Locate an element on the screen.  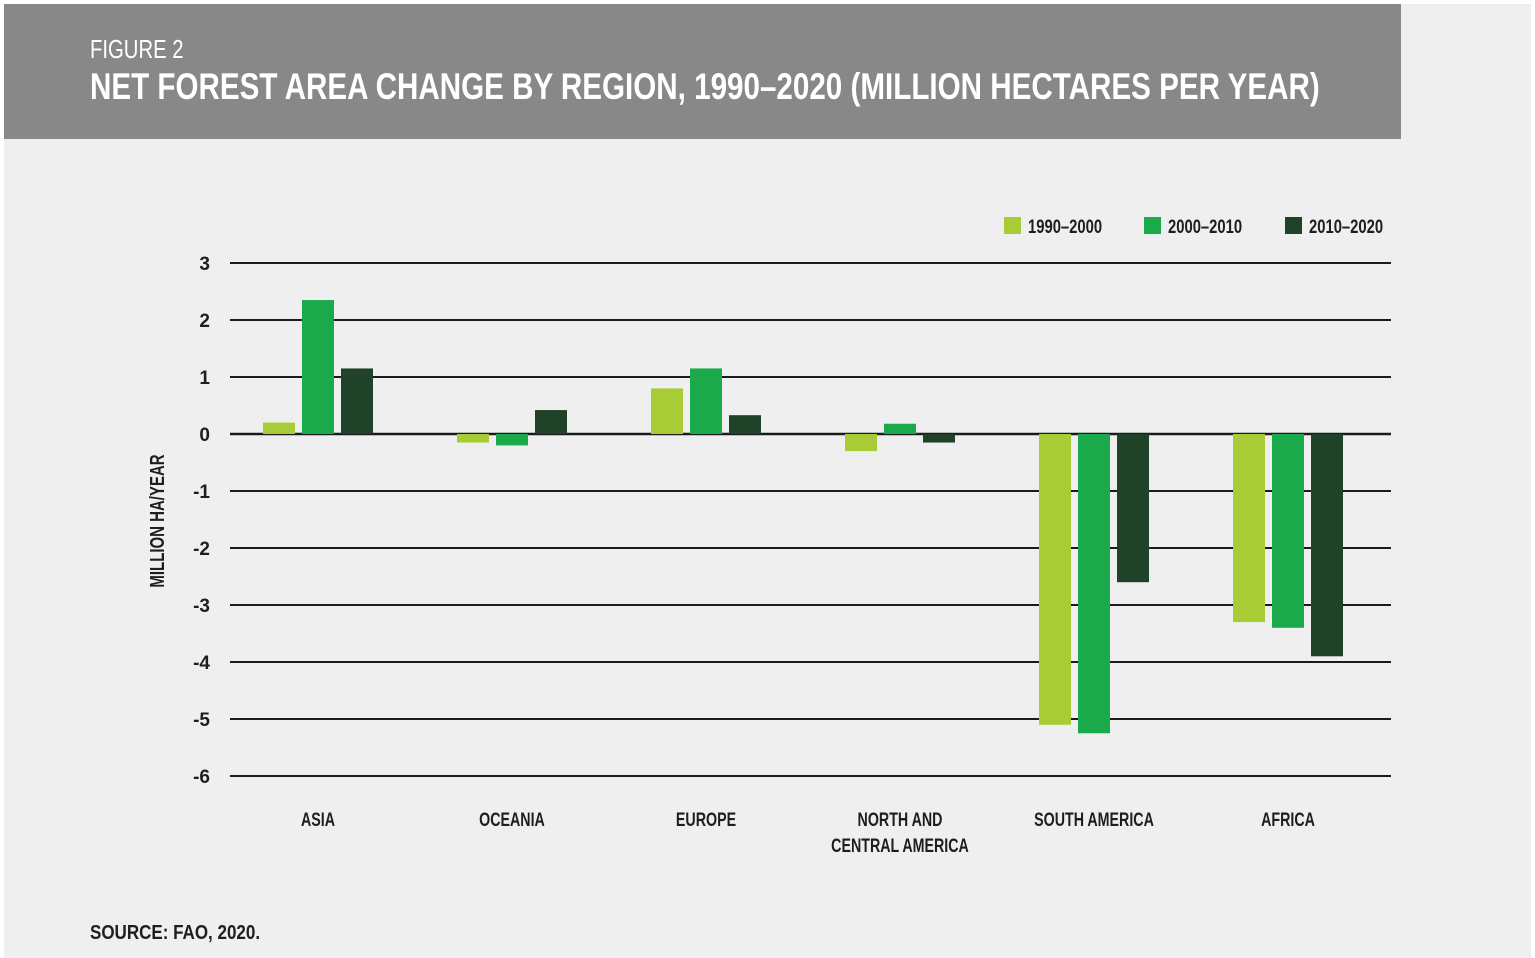
y-tick-label: -4 is located at coordinates (201, 663).